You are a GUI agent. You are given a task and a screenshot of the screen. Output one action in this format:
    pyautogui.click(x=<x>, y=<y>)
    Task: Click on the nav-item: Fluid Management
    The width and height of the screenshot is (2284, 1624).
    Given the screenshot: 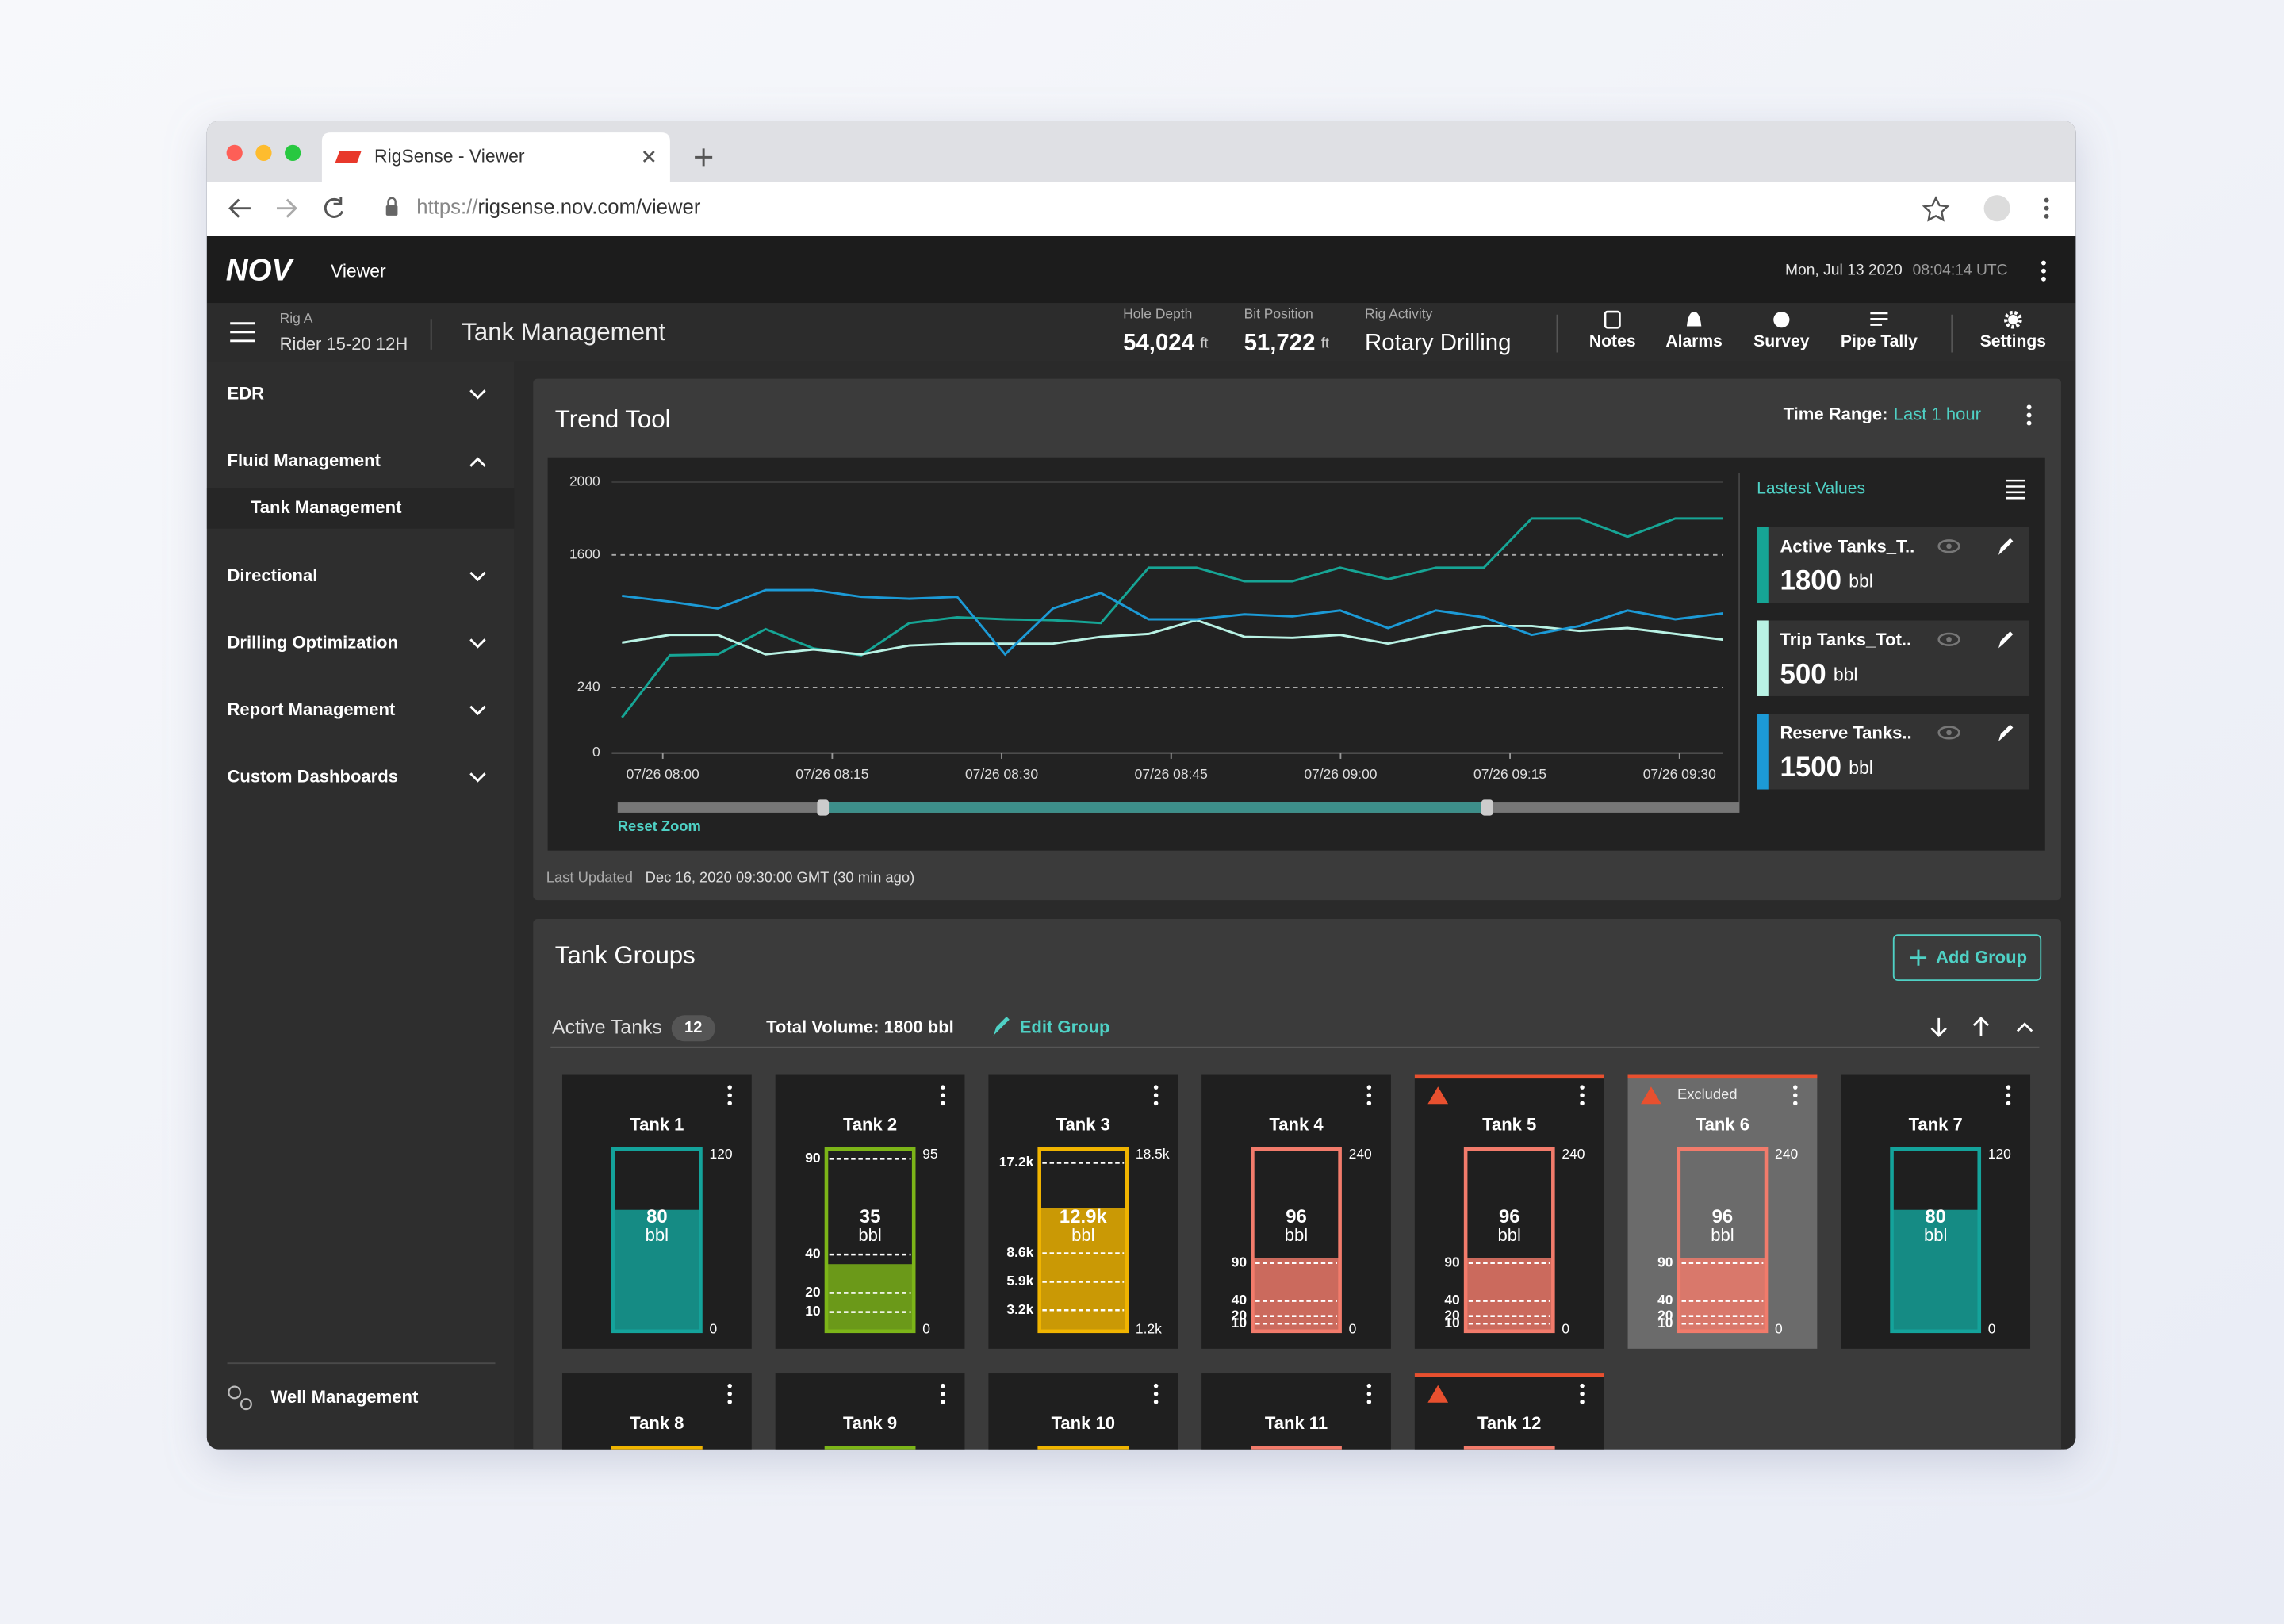 What is the action you would take?
    pyautogui.click(x=304, y=460)
    